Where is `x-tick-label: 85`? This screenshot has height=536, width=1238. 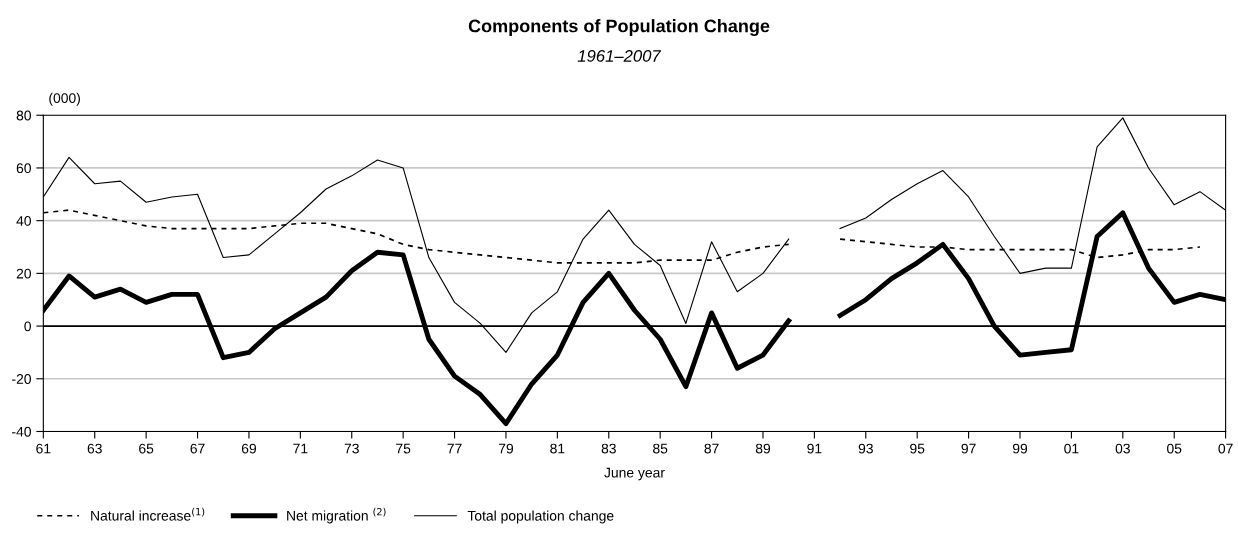 x-tick-label: 85 is located at coordinates (660, 448).